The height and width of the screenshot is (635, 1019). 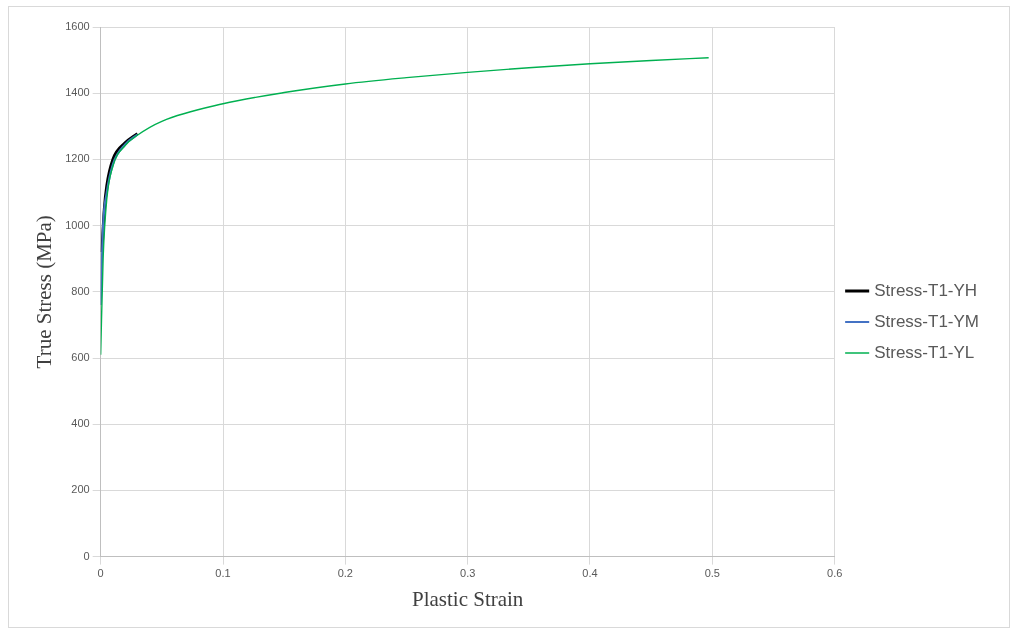 I want to click on x-tick-label: 0.2, so click(x=345, y=573).